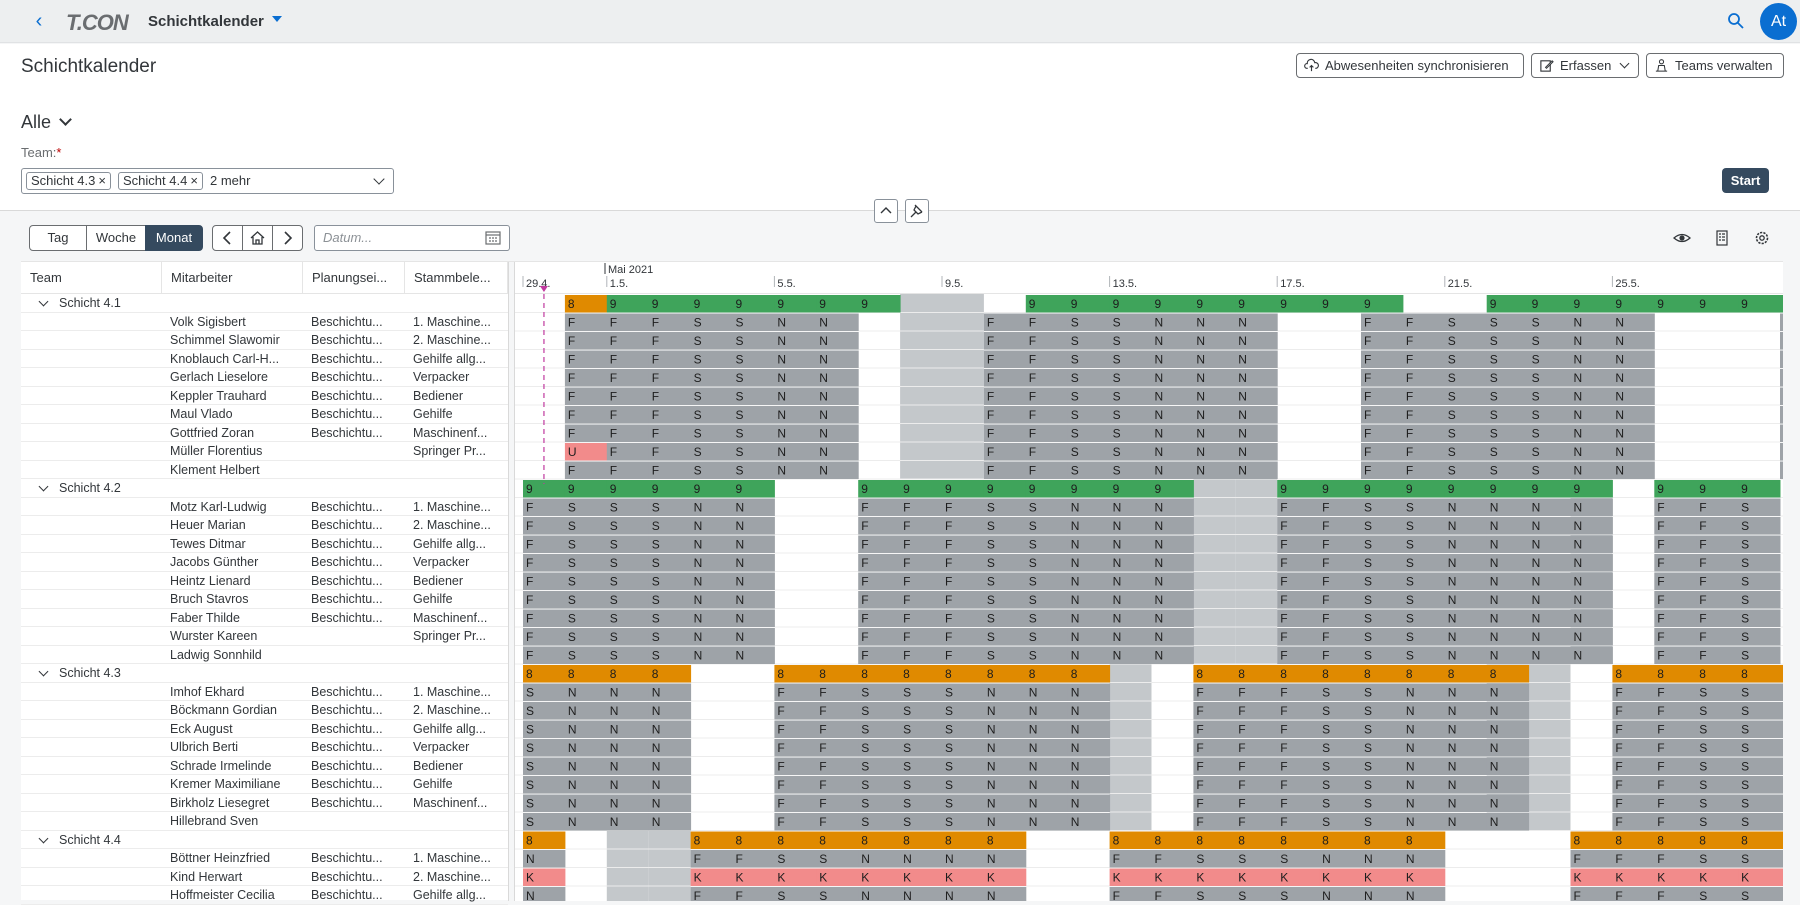 The width and height of the screenshot is (1800, 905). I want to click on next-button, so click(287, 238).